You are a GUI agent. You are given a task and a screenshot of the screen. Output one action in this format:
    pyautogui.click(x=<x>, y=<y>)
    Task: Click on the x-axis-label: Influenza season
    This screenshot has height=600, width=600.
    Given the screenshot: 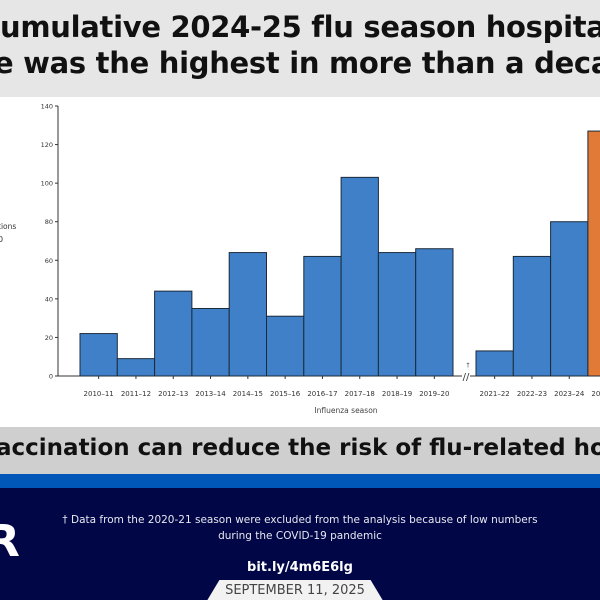 What is the action you would take?
    pyautogui.click(x=345, y=410)
    